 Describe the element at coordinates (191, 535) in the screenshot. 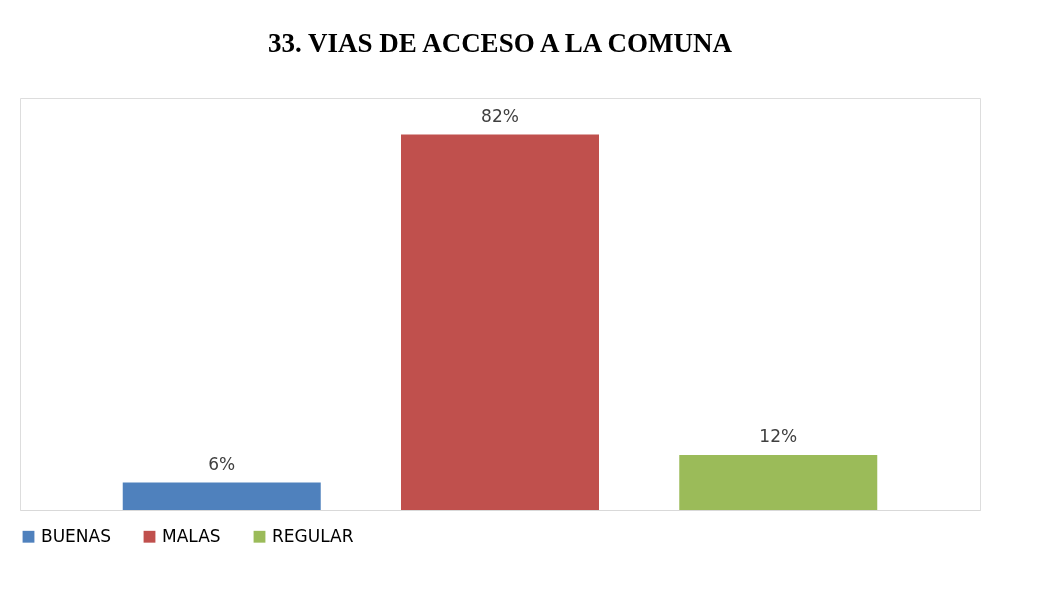

I see `legend-label: MALAS` at that location.